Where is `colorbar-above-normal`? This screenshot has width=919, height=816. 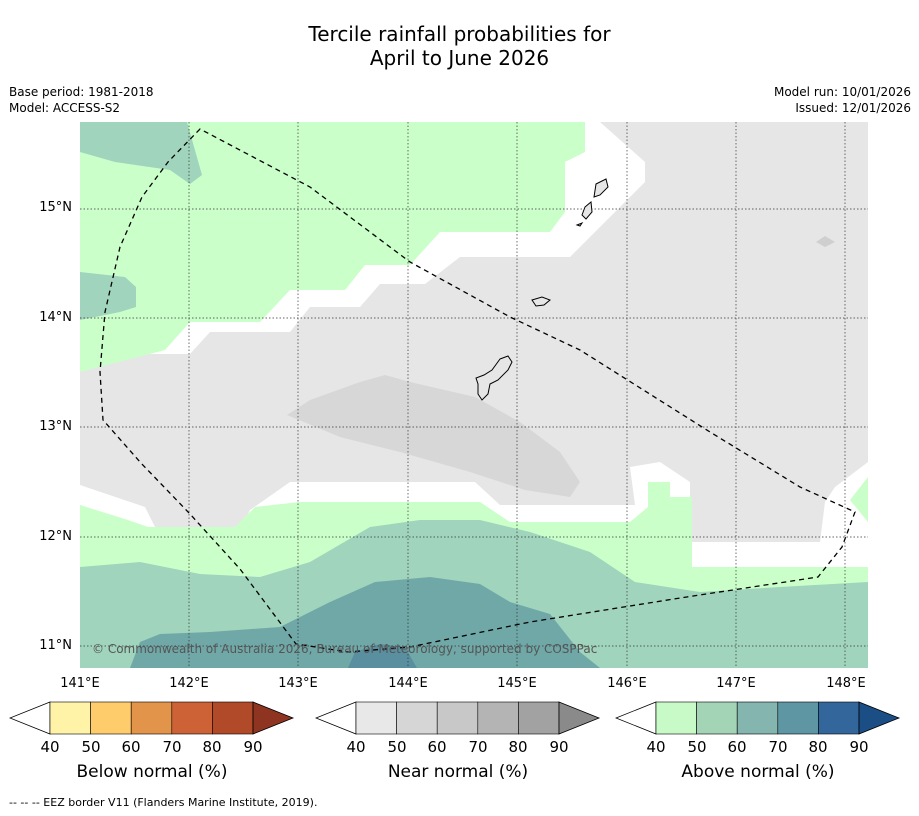
colorbar-above-normal is located at coordinates (758, 718).